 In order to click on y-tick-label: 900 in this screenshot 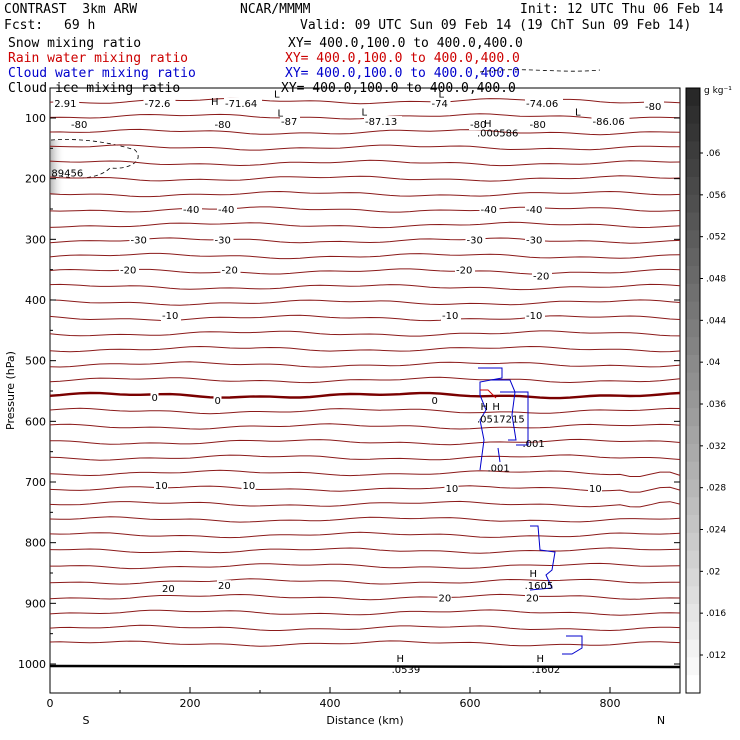, I will do `click(35, 603)`.